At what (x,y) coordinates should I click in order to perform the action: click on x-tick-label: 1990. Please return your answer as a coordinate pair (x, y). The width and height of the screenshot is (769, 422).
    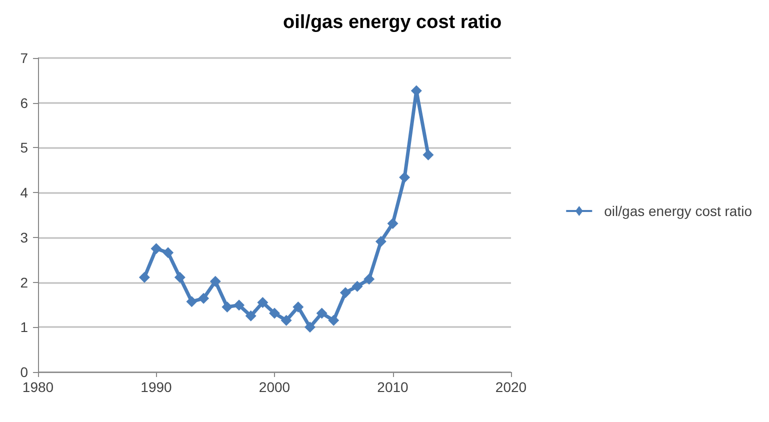
    Looking at the image, I should click on (156, 387).